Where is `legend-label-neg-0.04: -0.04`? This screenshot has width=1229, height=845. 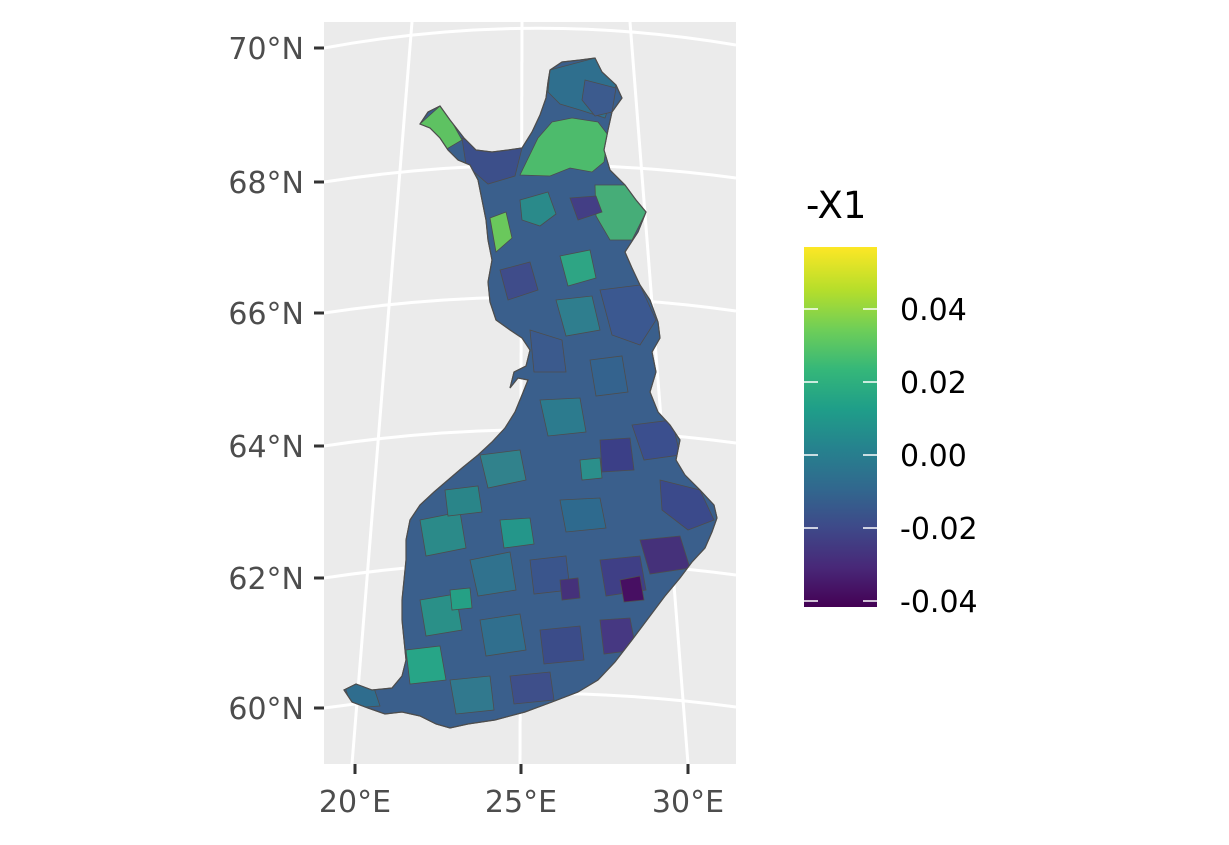
legend-label-neg-0.04: -0.04 is located at coordinates (939, 602).